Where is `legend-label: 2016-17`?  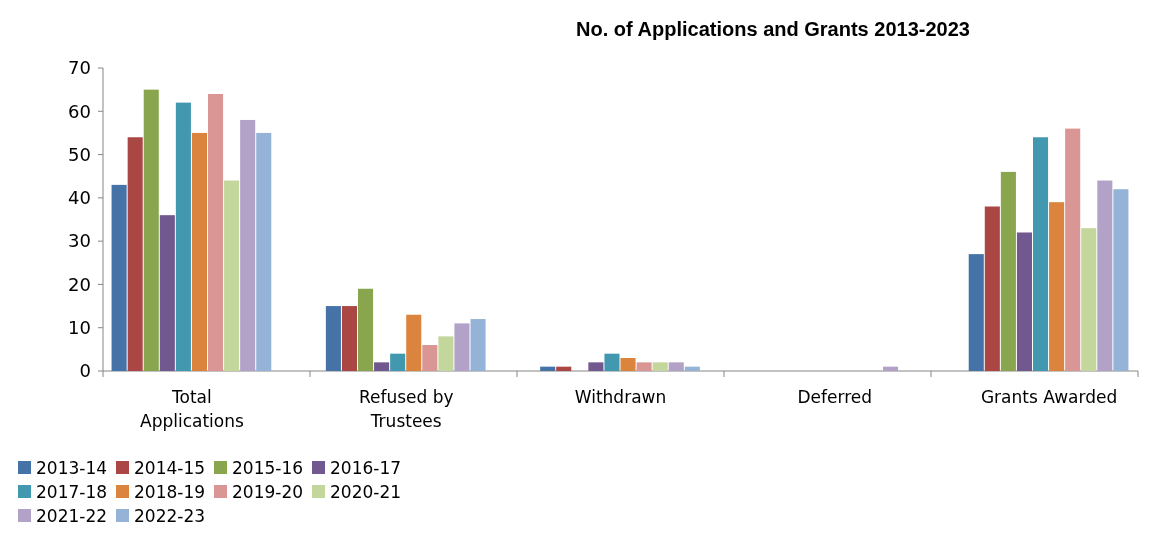
legend-label: 2016-17 is located at coordinates (366, 467).